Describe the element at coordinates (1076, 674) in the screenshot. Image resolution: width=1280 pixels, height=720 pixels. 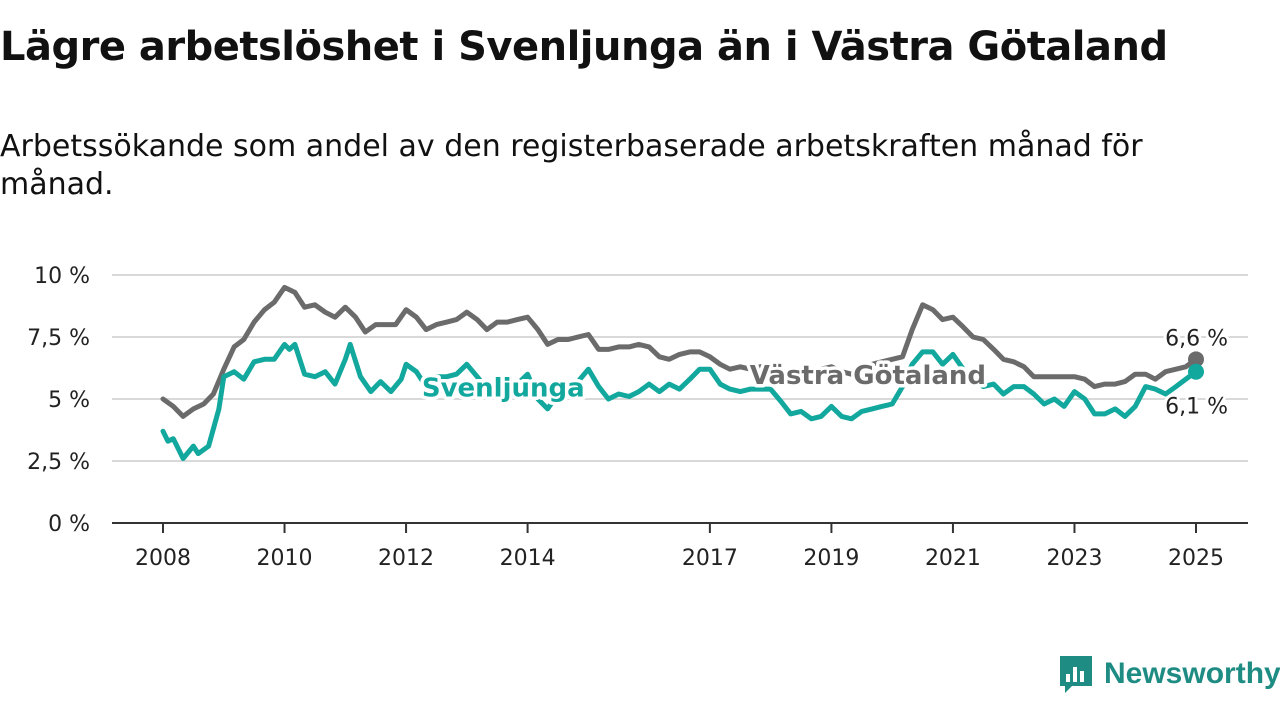
I see `newsworthy-icon` at that location.